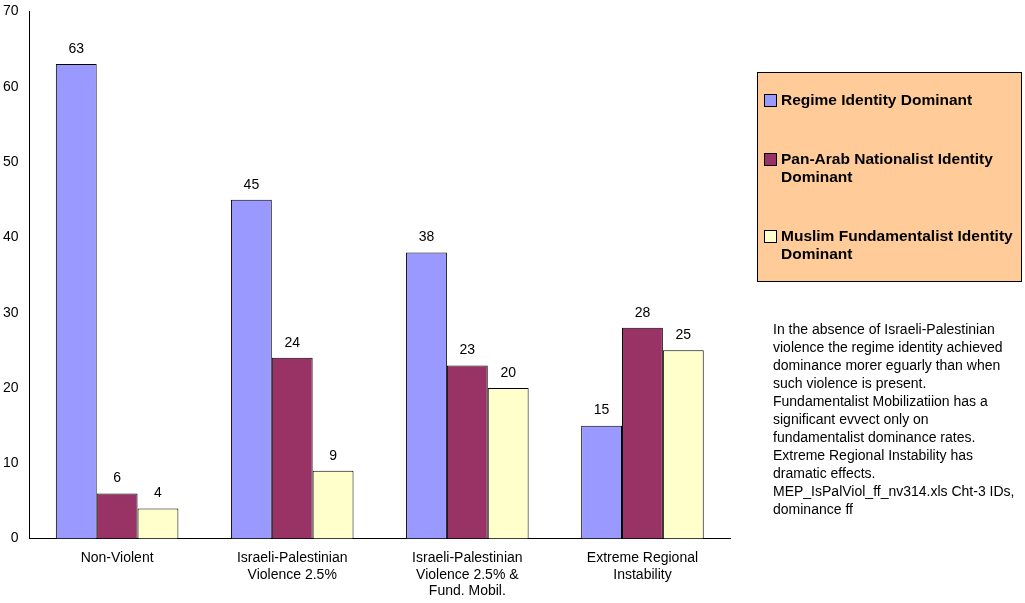 Image resolution: width=1025 pixels, height=603 pixels. What do you see at coordinates (10, 236) in the screenshot?
I see `y-tick-label: 40` at bounding box center [10, 236].